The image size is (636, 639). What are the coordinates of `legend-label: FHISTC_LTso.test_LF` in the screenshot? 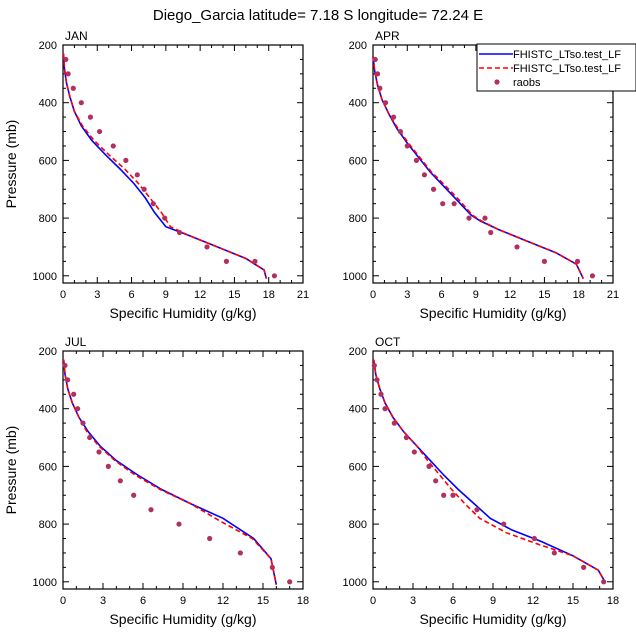 It's located at (567, 55).